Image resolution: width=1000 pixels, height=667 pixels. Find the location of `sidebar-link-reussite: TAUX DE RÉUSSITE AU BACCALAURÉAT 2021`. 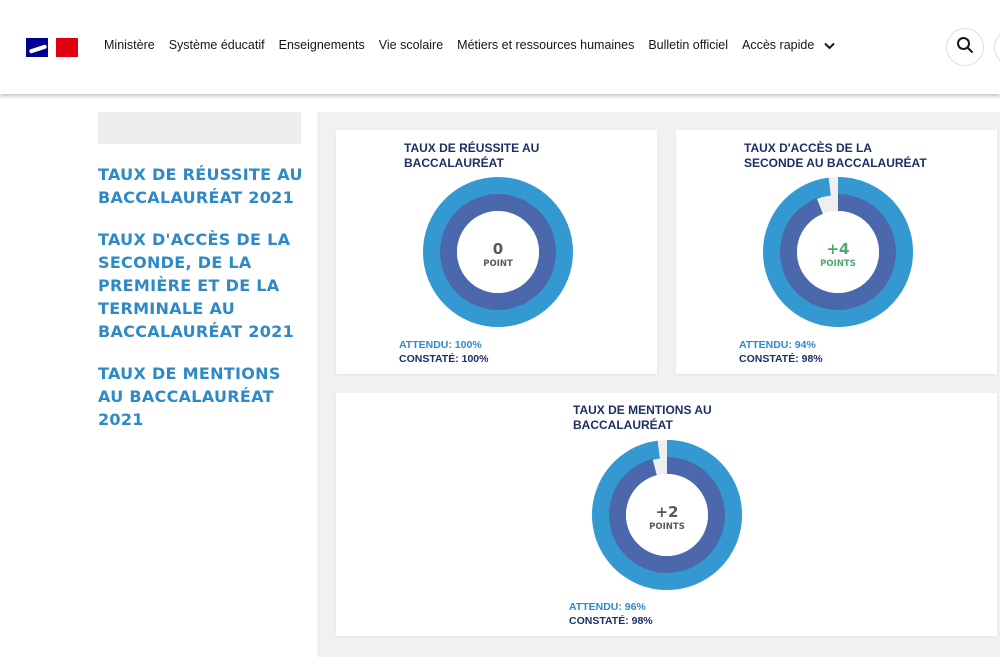

sidebar-link-reussite: TAUX DE RÉUSSITE AU BACCALAURÉAT 2021 is located at coordinates (200, 186).